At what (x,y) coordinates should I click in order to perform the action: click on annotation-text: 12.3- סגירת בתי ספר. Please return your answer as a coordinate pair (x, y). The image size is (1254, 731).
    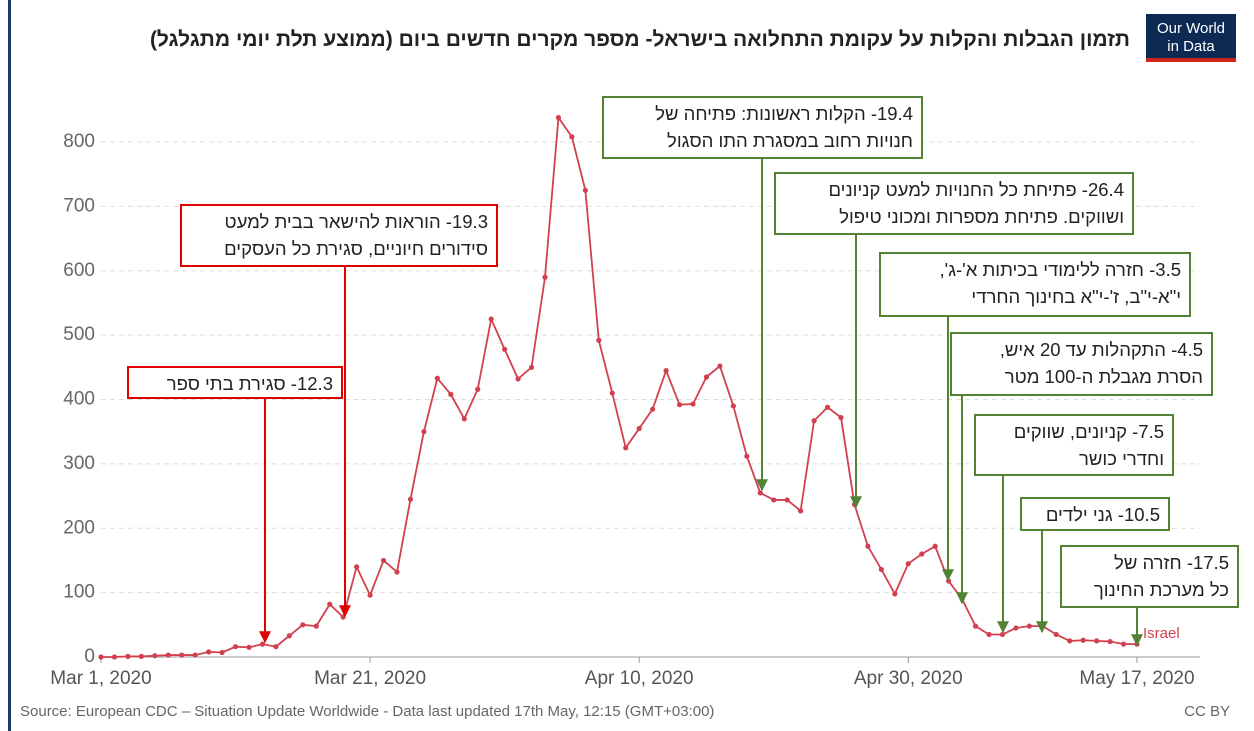
    Looking at the image, I should click on (249, 383).